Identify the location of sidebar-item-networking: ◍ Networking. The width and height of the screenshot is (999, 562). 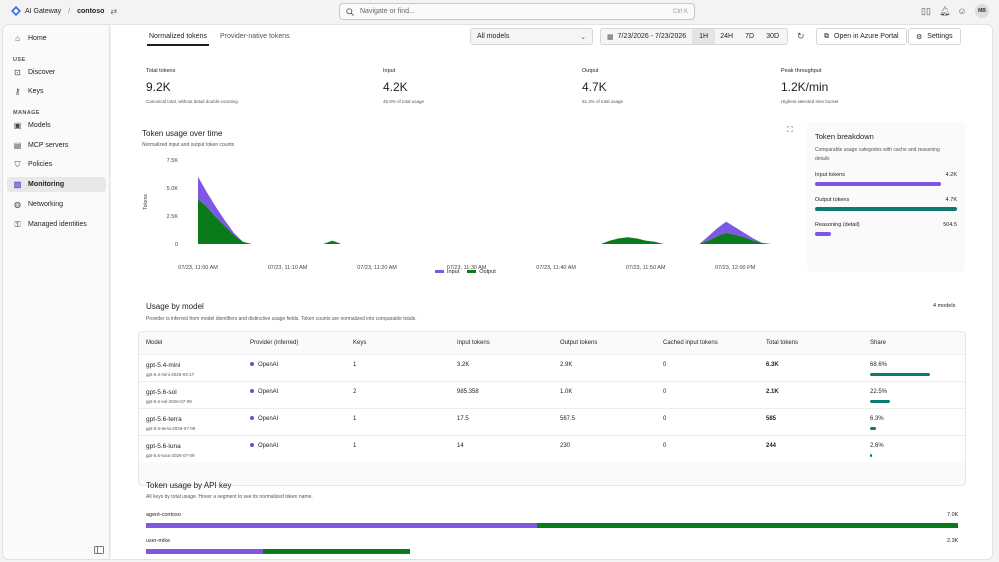
(56, 204).